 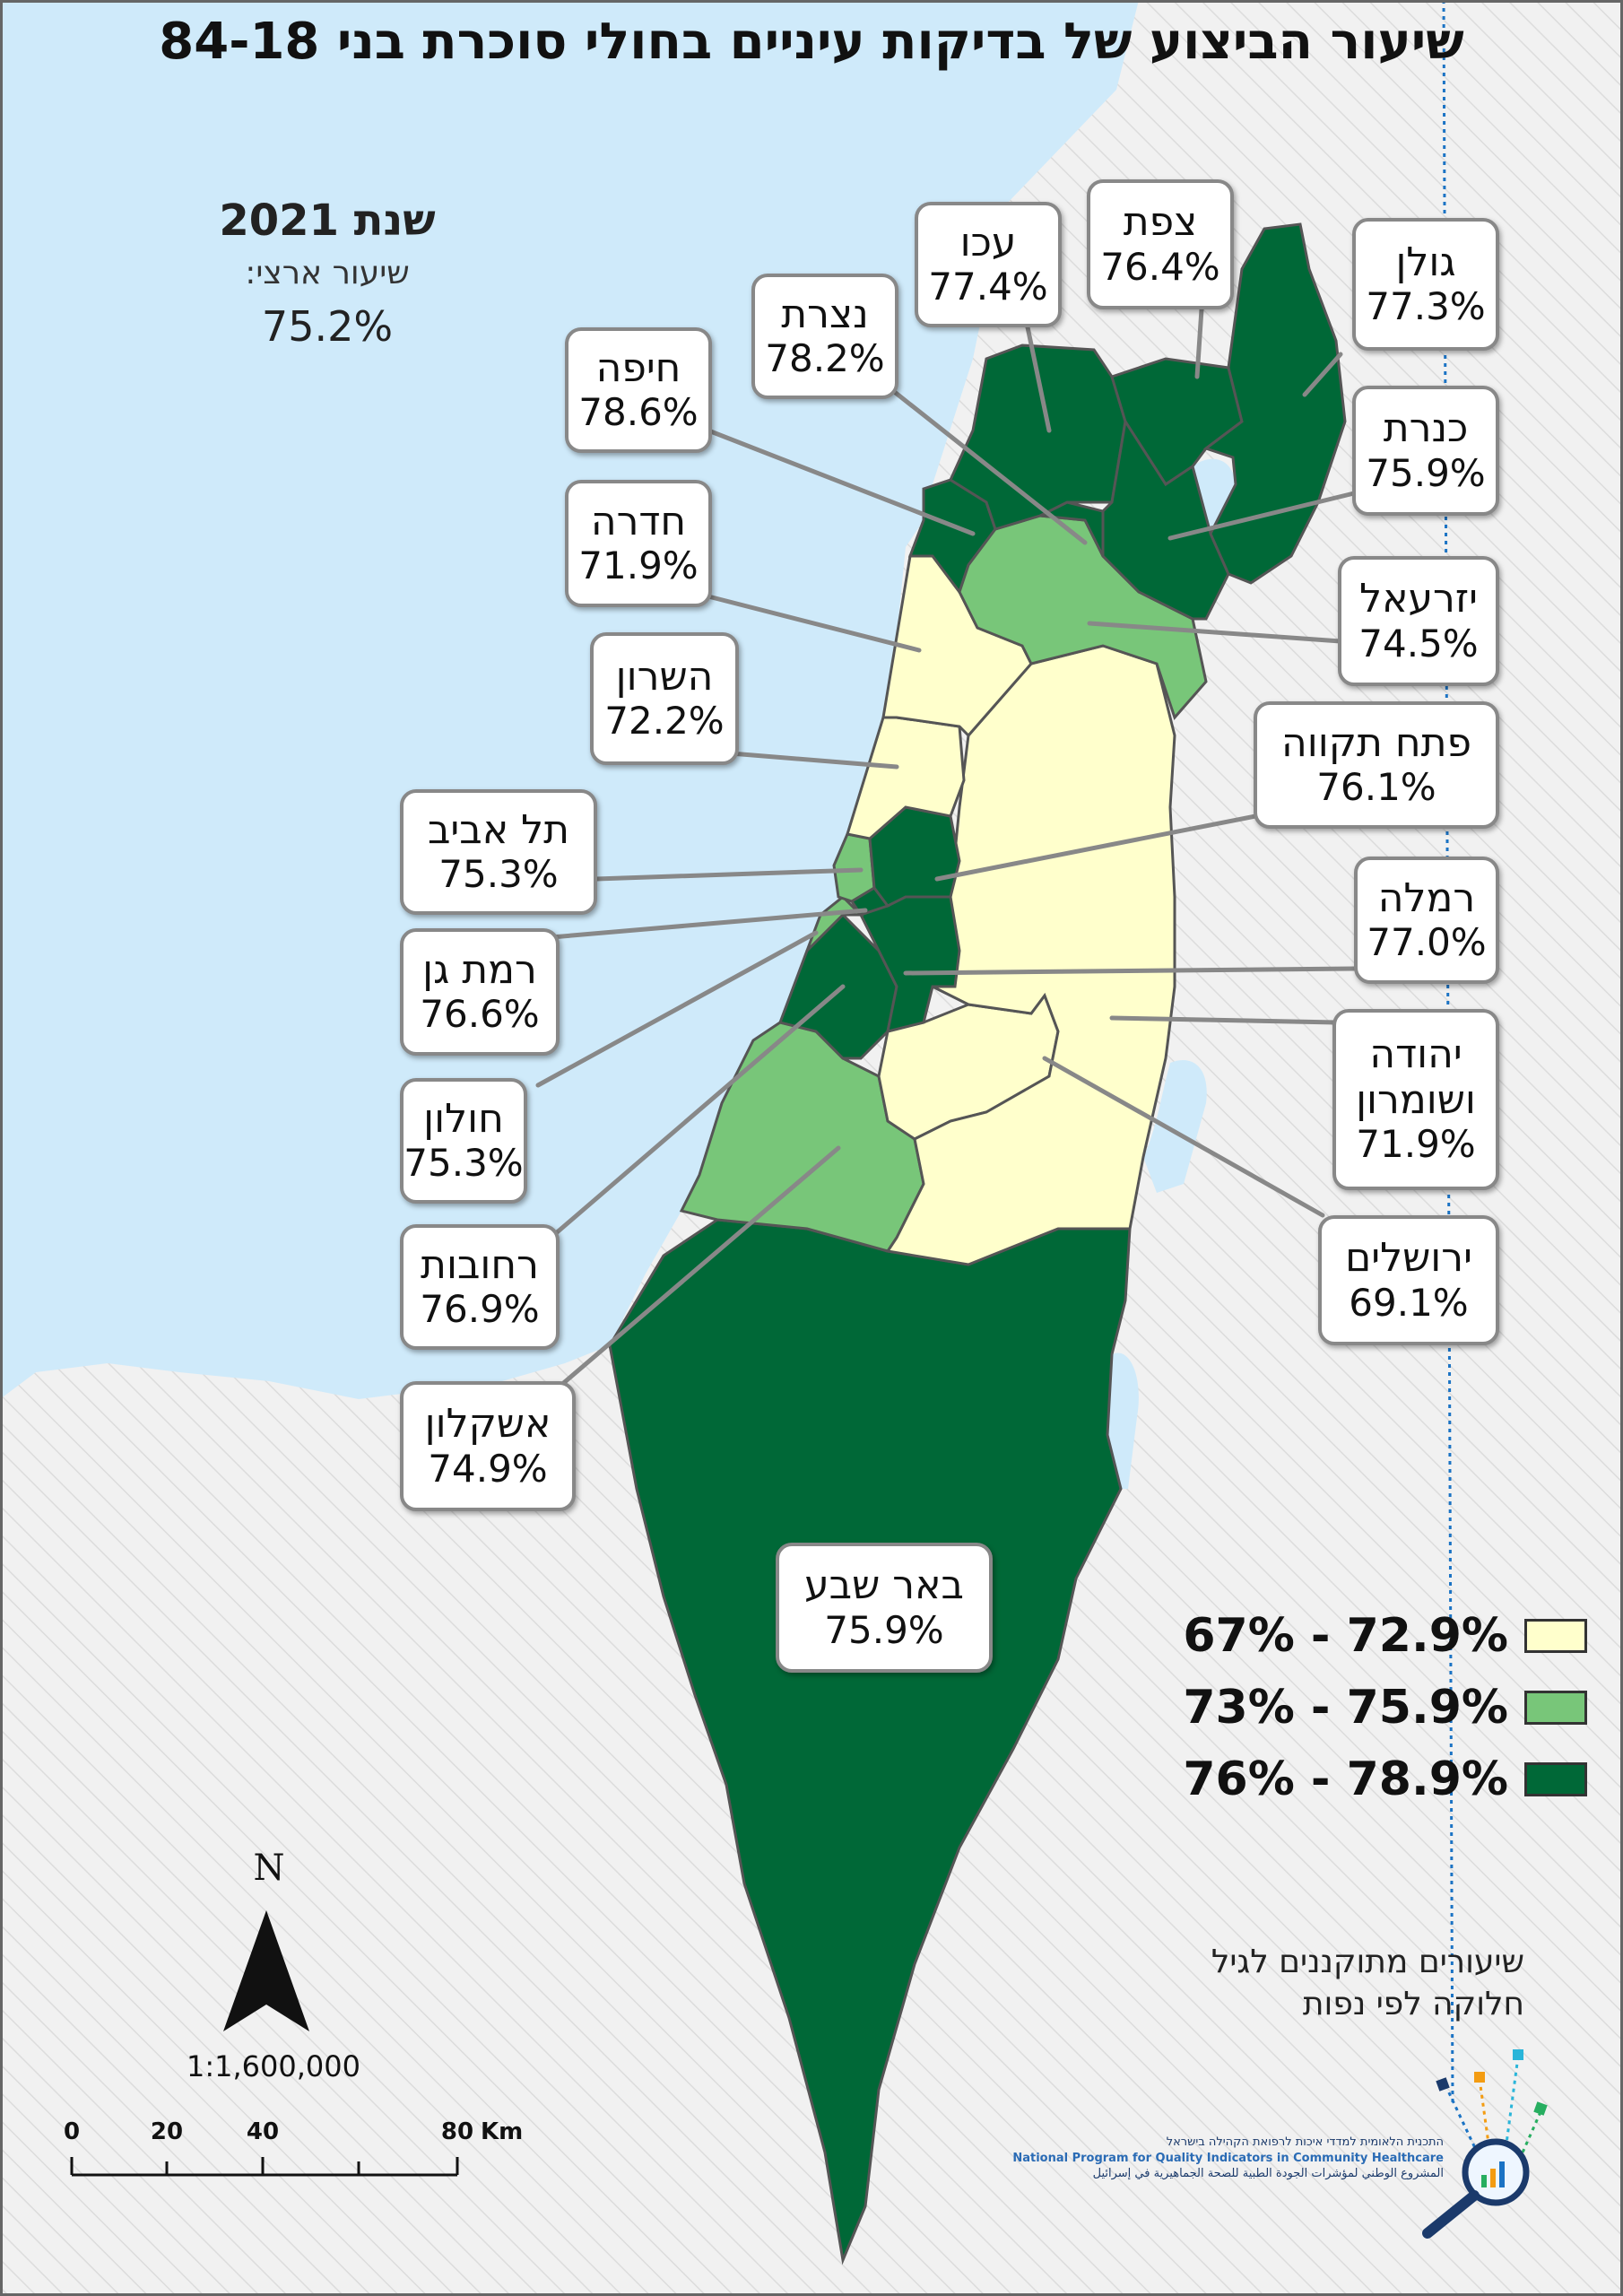 I want to click on scale-unit: Km, so click(x=502, y=2131).